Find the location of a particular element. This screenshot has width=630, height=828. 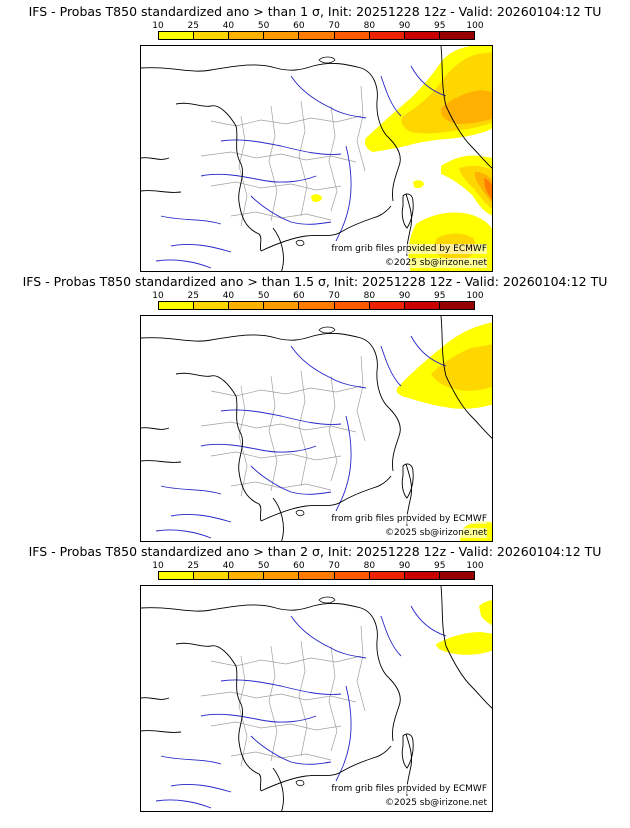

prob-area-north-east is located at coordinates (485, 613).